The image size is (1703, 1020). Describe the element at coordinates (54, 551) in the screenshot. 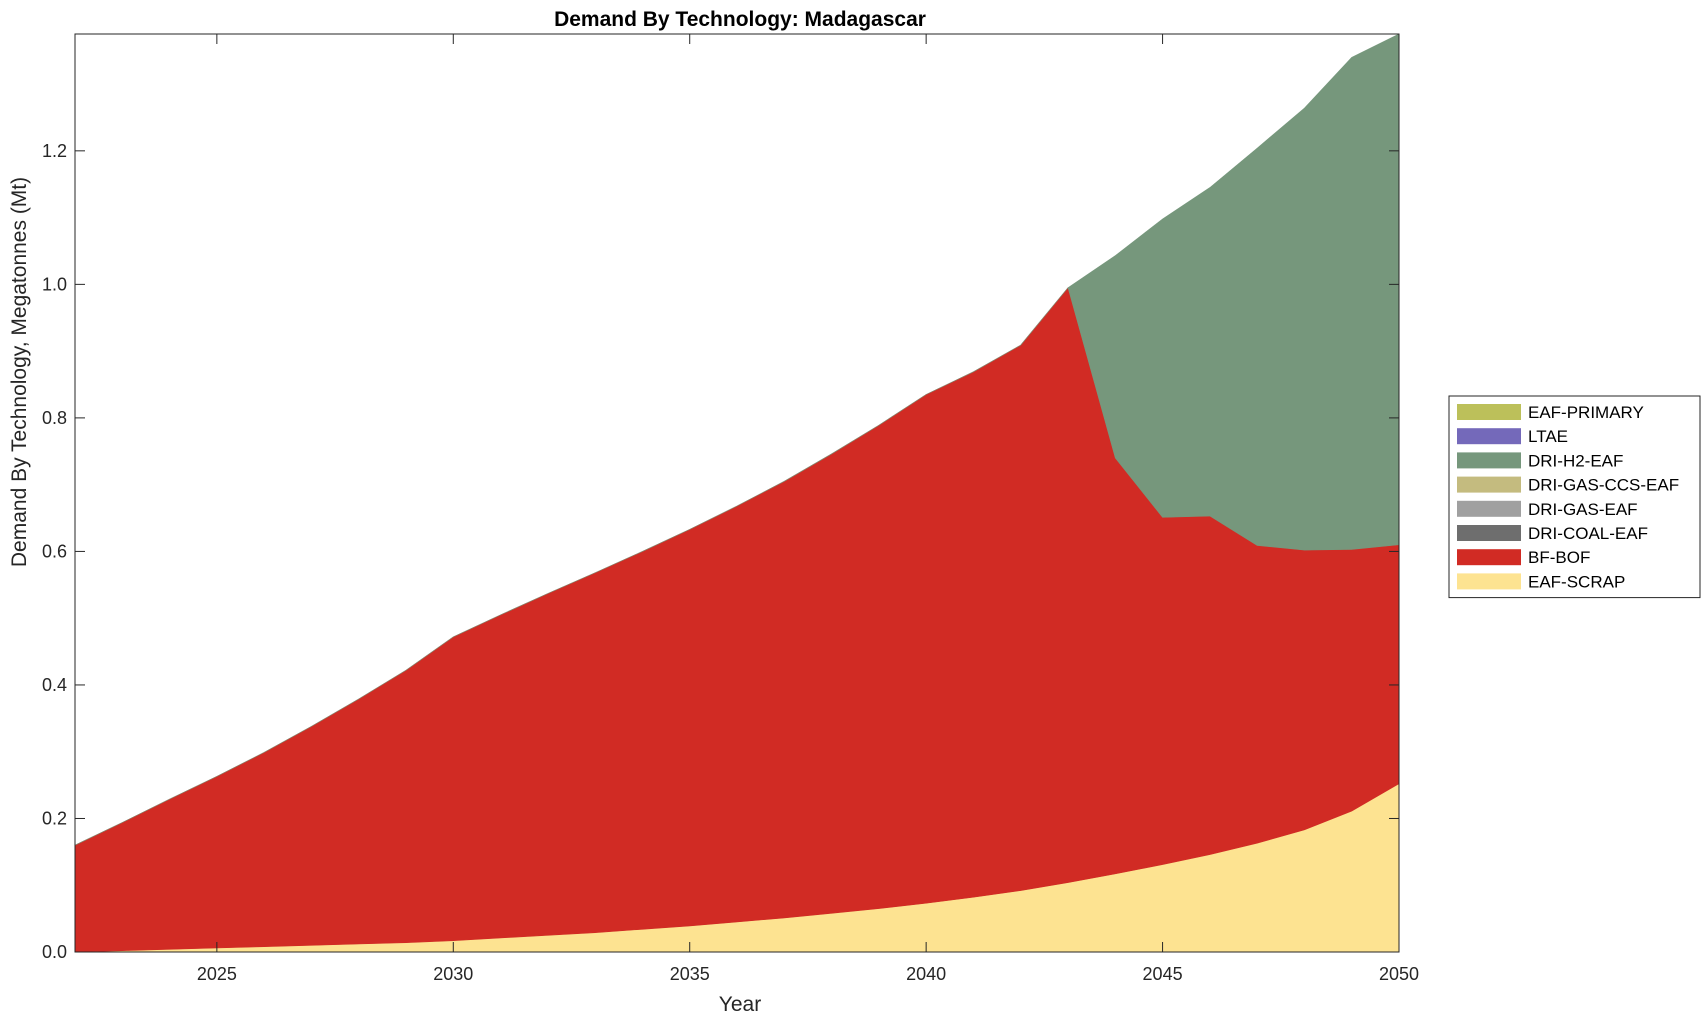

I see `y-tick-label: 0.6` at that location.